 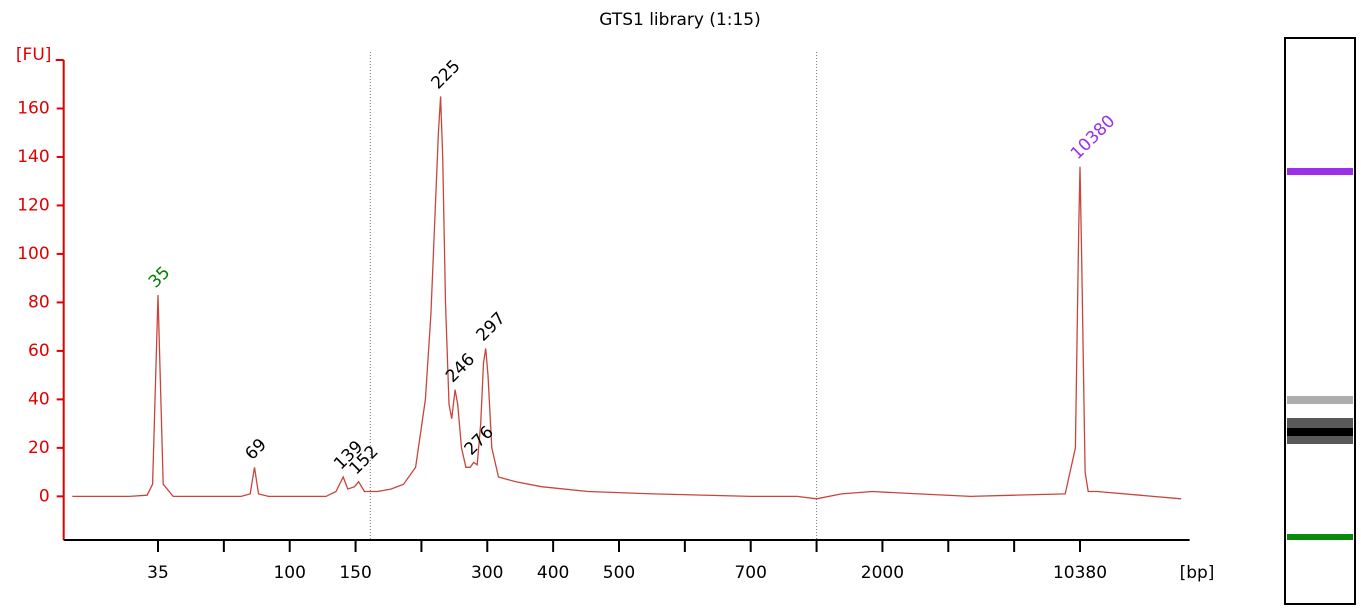 I want to click on x-tick-label: 35, so click(x=158, y=573).